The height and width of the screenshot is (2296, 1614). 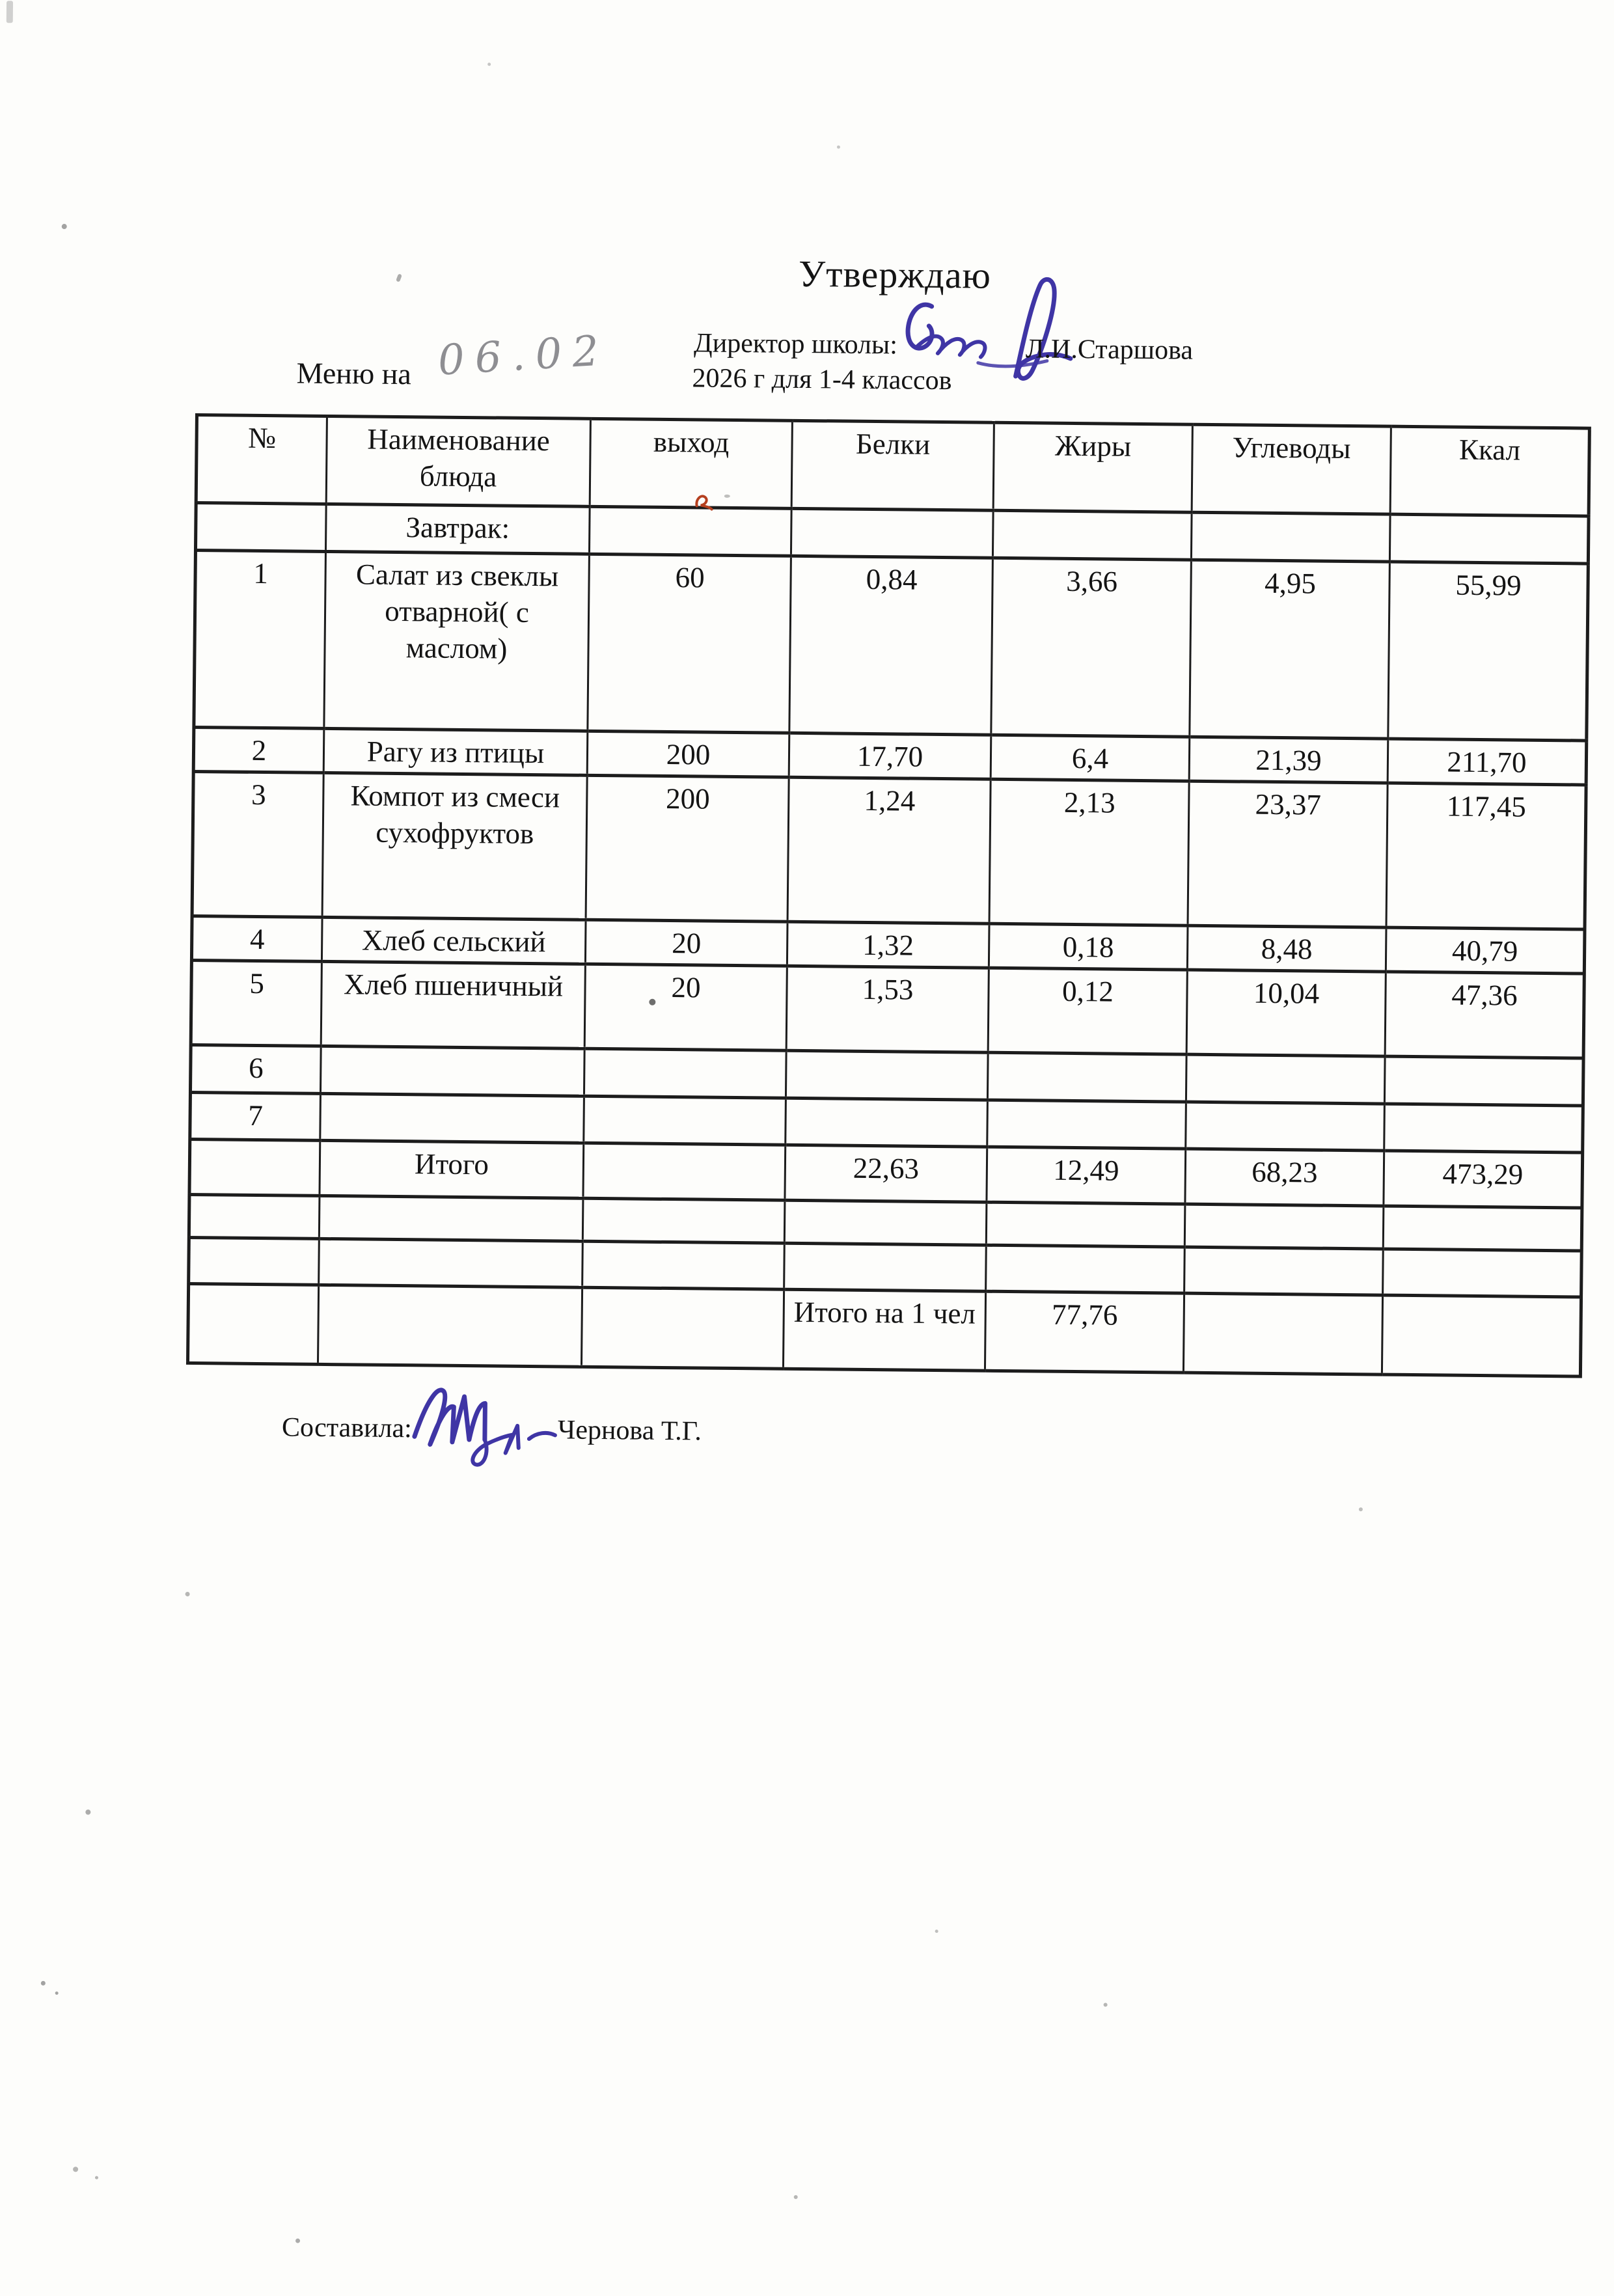 I want to click on dish-protein: 0,84, so click(x=891, y=645).